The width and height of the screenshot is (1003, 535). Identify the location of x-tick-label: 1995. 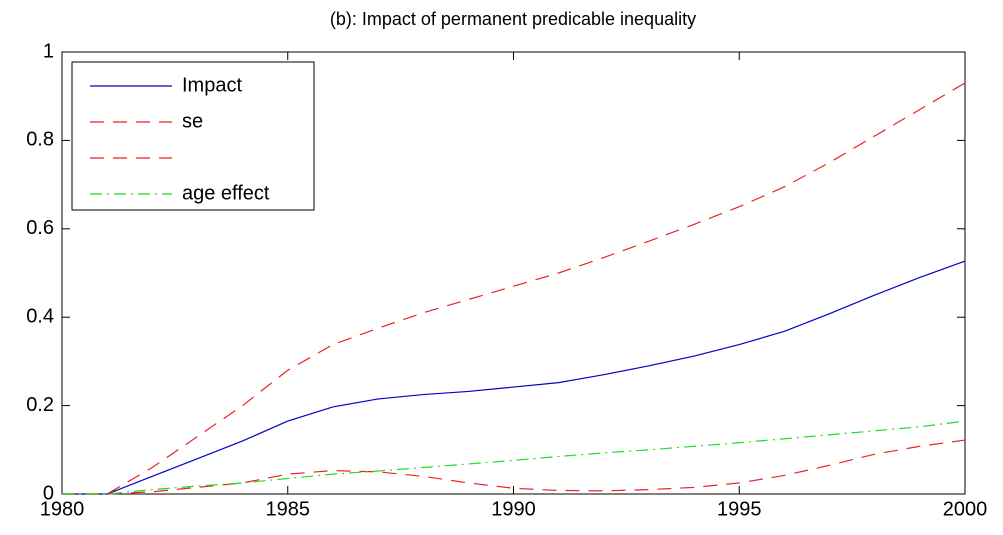
(739, 509).